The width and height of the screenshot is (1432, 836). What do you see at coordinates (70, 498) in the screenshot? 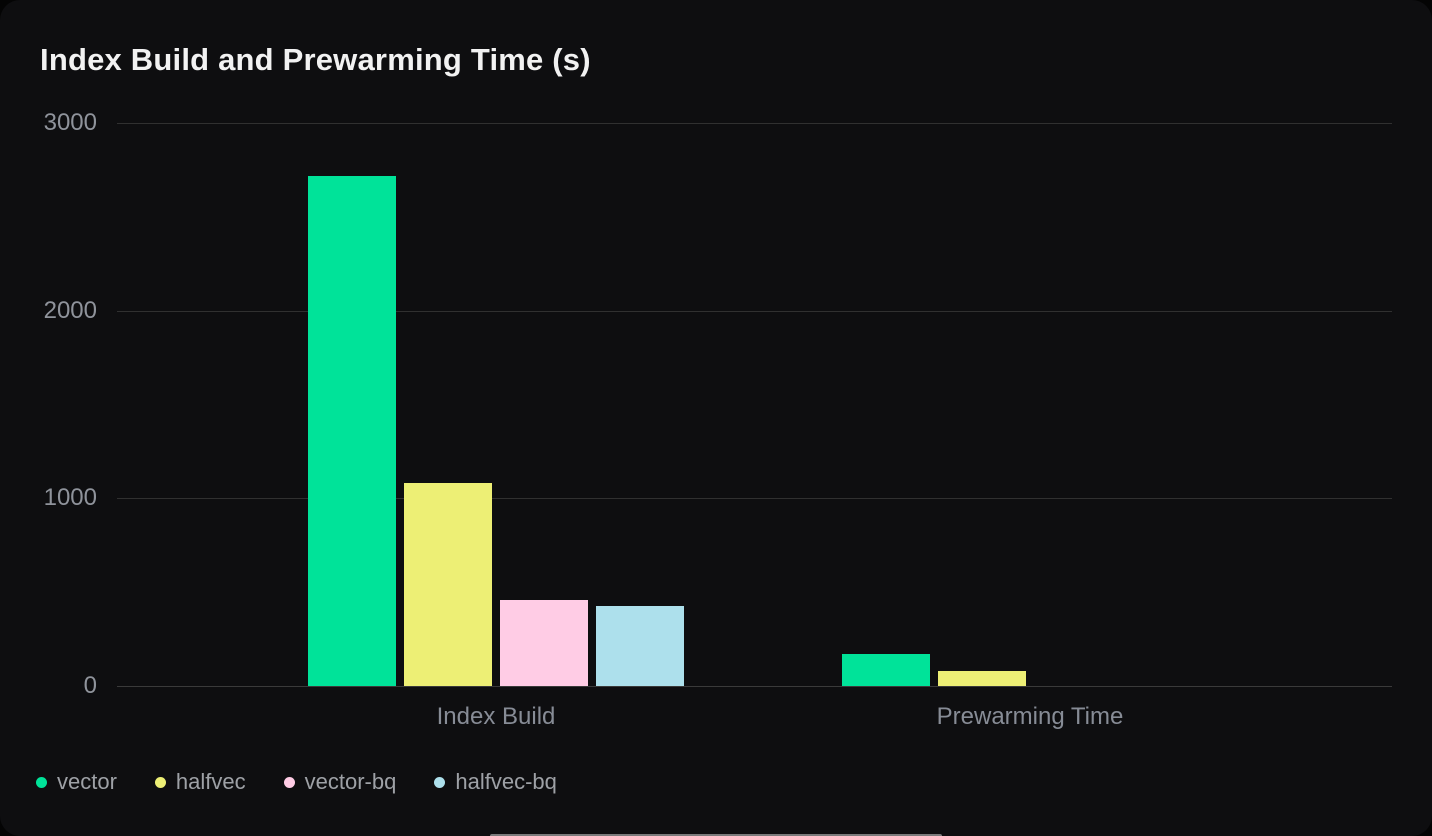
I see `y-tick-label-1000: 1000` at bounding box center [70, 498].